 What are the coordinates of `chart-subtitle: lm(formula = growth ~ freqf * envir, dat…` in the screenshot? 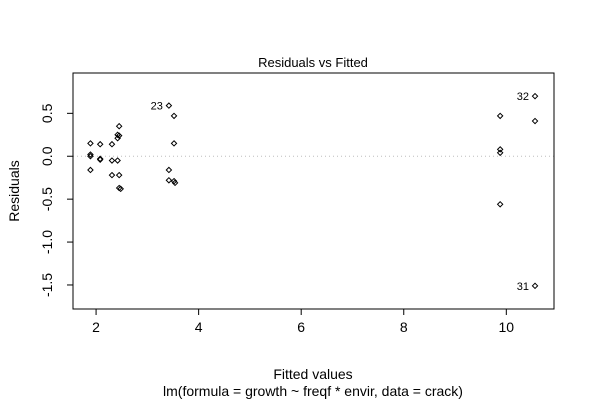 It's located at (313, 391).